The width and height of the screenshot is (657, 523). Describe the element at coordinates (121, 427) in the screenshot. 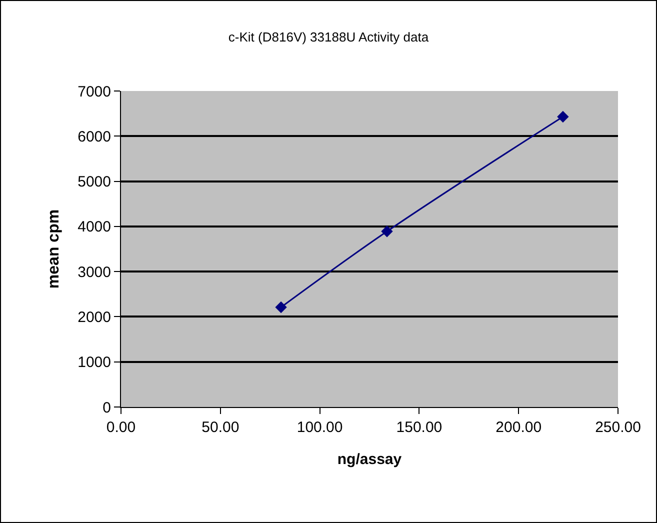

I see `x-tick-label: 0.00` at that location.